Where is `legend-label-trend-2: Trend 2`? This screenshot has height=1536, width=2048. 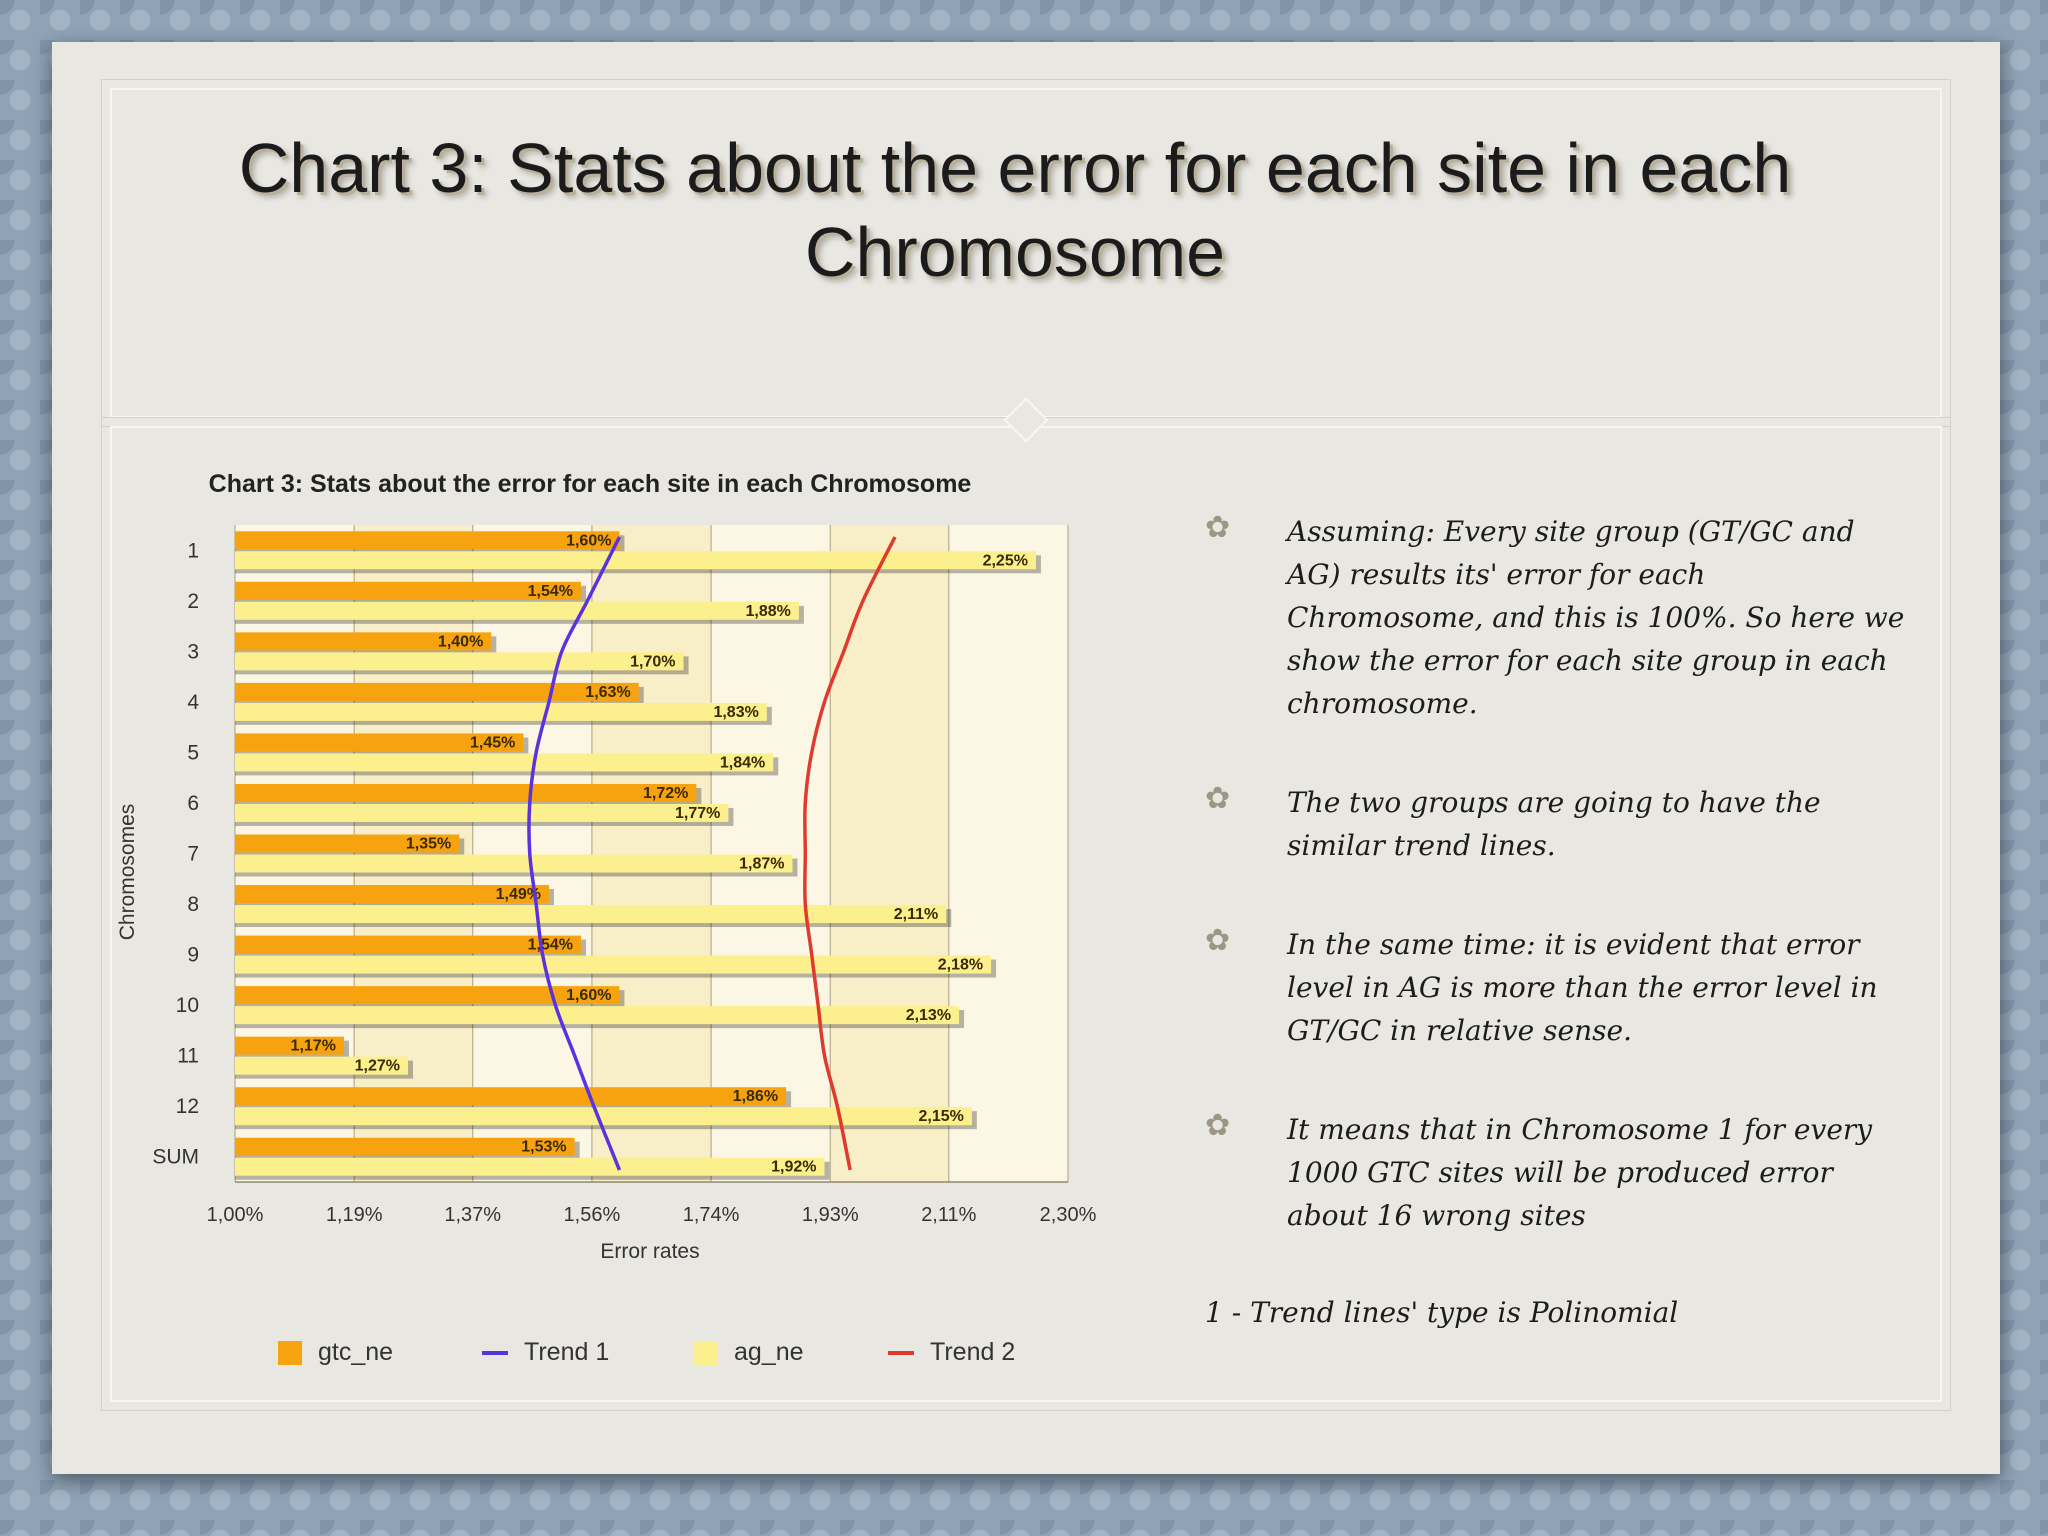
legend-label-trend-2: Trend 2 is located at coordinates (973, 1352).